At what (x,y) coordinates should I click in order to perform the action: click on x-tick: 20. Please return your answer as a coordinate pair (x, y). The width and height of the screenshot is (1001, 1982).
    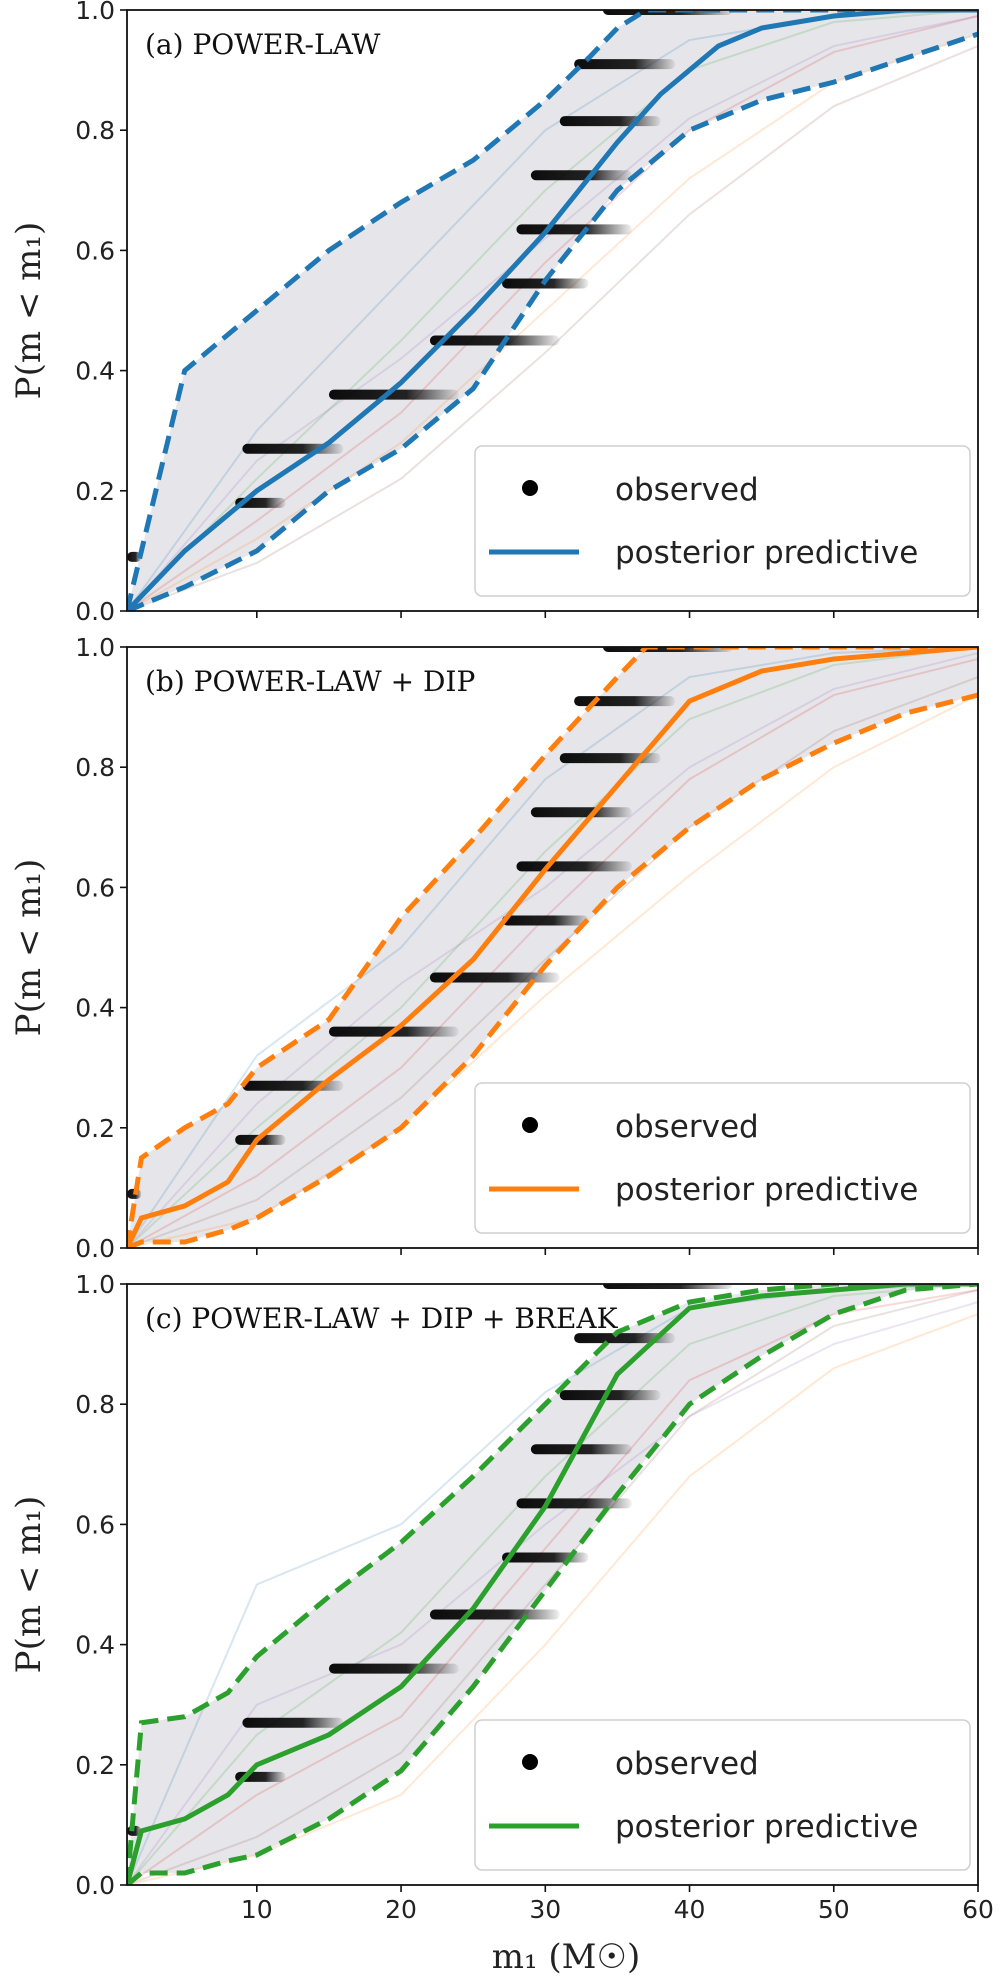
    Looking at the image, I should click on (401, 1904).